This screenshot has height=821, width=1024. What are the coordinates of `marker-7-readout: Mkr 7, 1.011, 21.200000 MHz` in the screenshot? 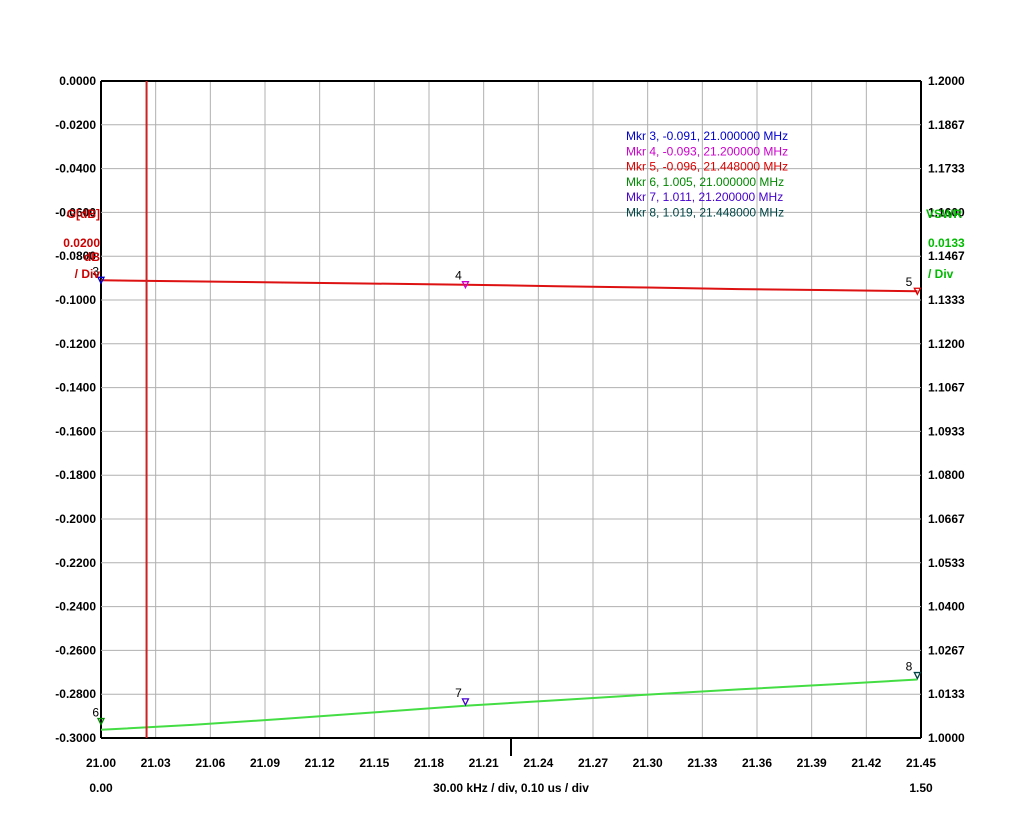 It's located at (704, 197).